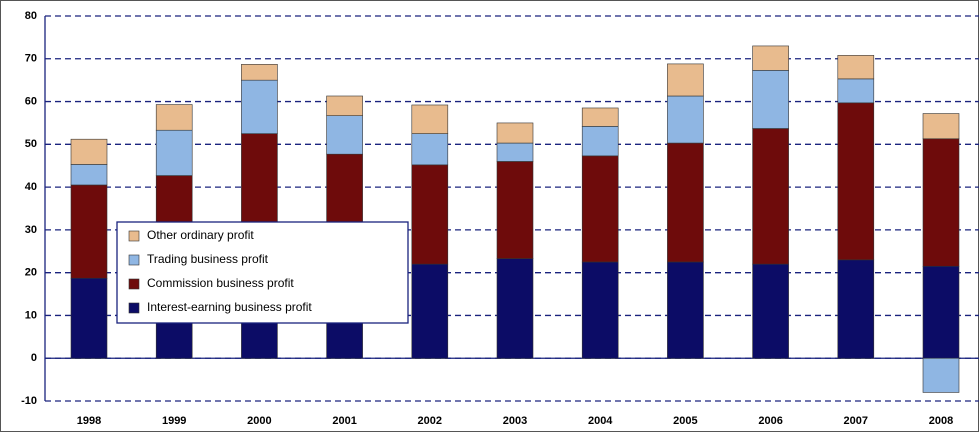 This screenshot has height=432, width=979. What do you see at coordinates (208, 259) in the screenshot?
I see `legend-label: Trading business profit` at bounding box center [208, 259].